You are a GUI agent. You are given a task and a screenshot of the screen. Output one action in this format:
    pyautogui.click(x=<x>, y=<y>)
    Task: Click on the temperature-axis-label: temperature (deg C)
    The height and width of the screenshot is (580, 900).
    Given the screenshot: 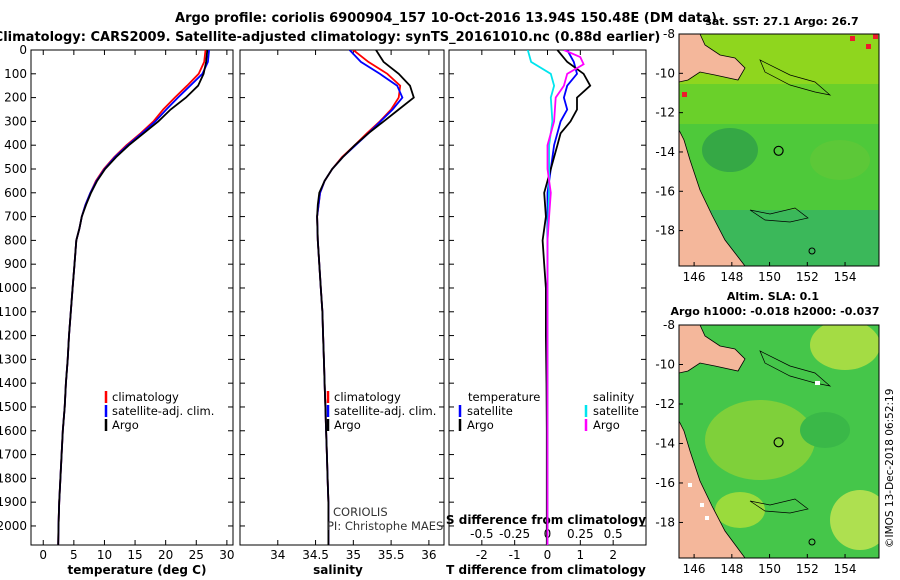 What is the action you would take?
    pyautogui.click(x=137, y=570)
    